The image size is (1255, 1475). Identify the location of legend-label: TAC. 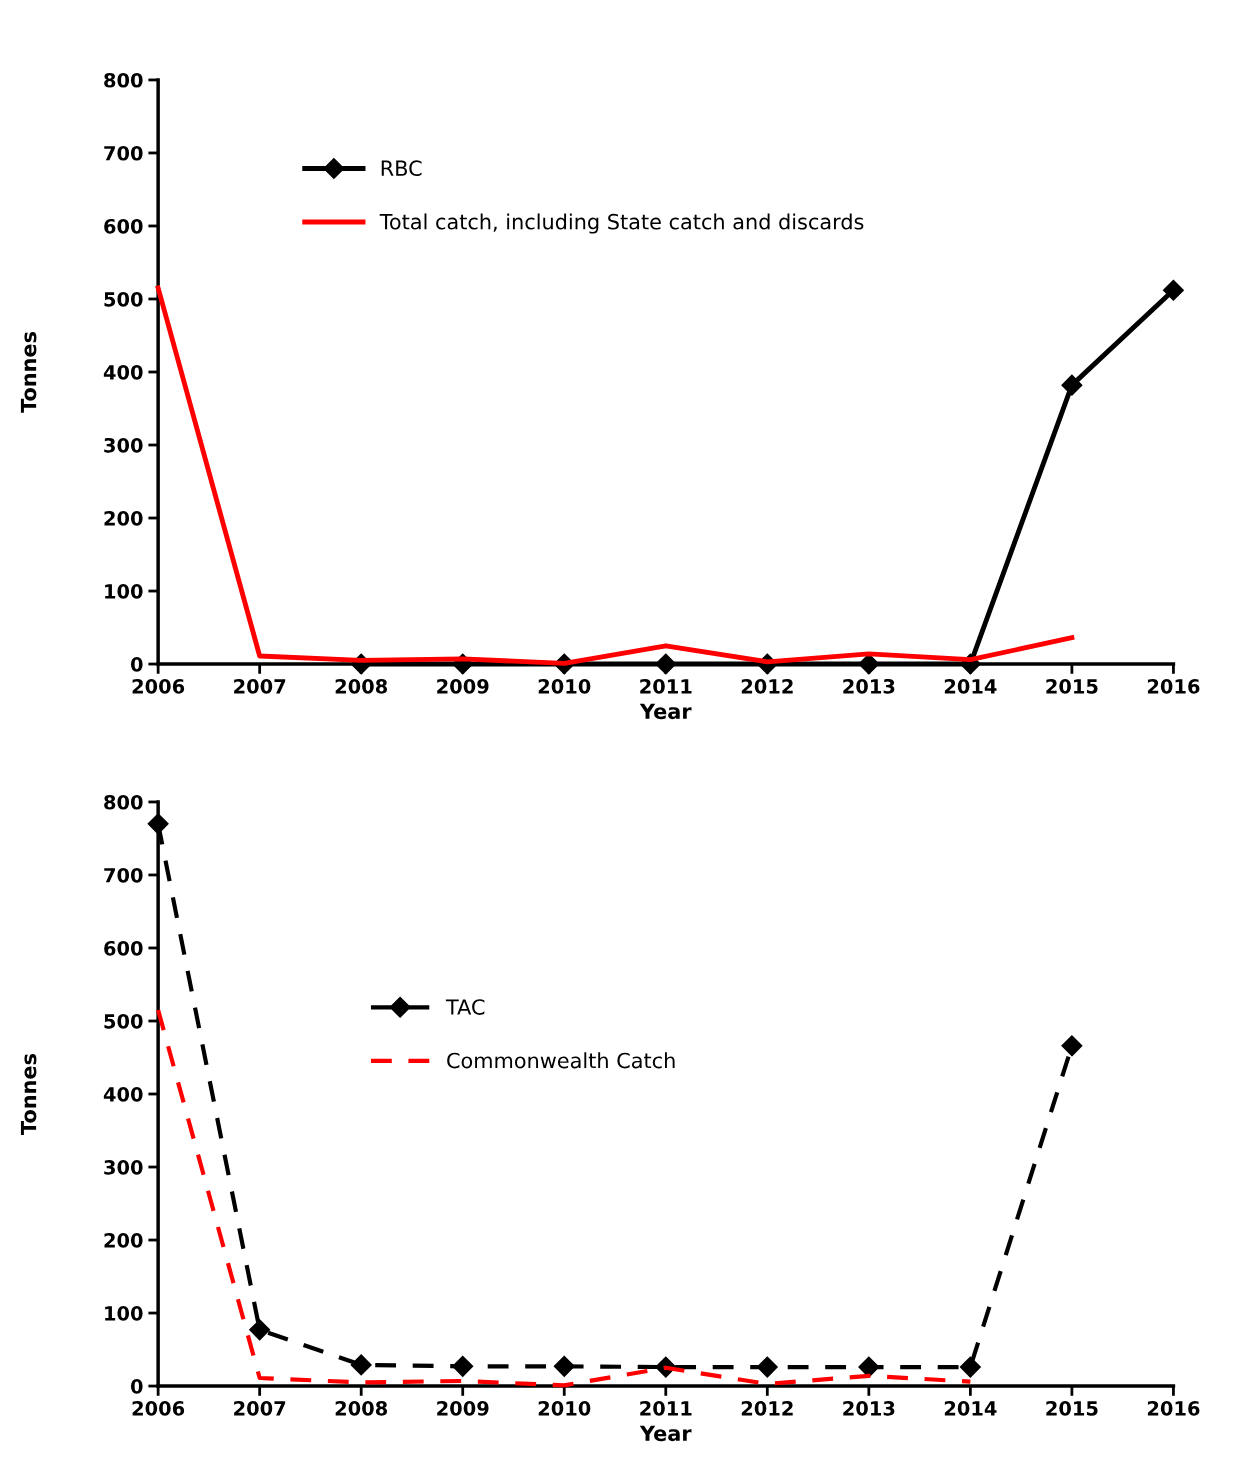
(465, 1007).